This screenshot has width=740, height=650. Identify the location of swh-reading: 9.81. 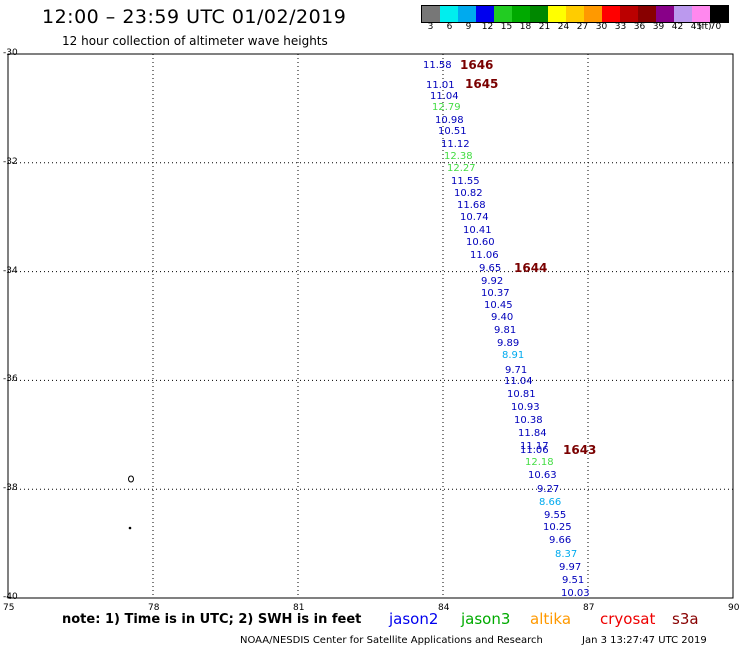
(505, 330).